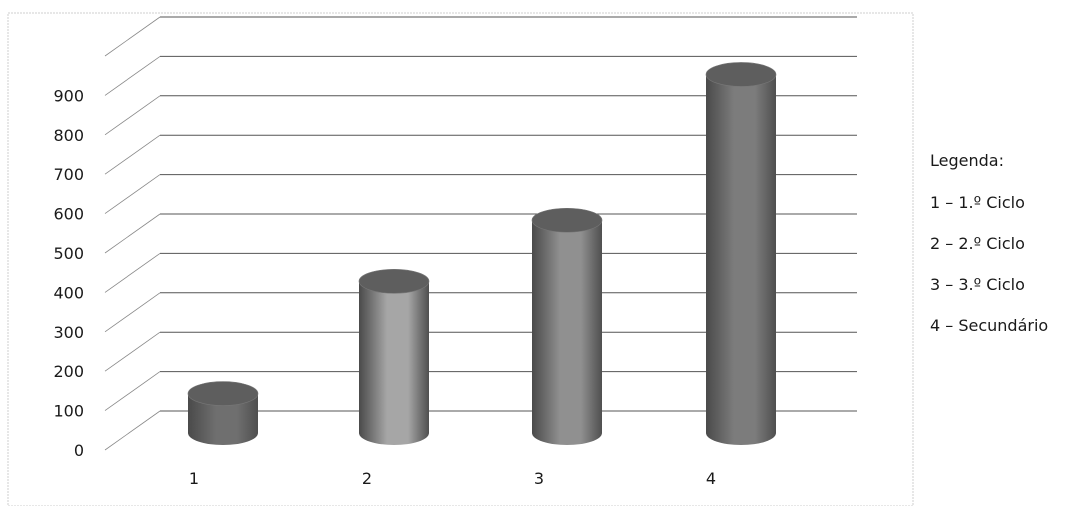  I want to click on y-tick-label: 500, so click(68, 253).